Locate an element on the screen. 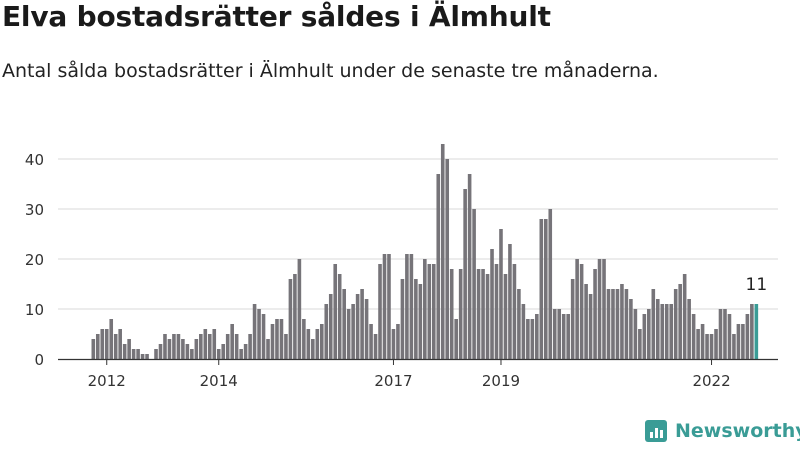  y-tick-label: 0 is located at coordinates (39, 360).